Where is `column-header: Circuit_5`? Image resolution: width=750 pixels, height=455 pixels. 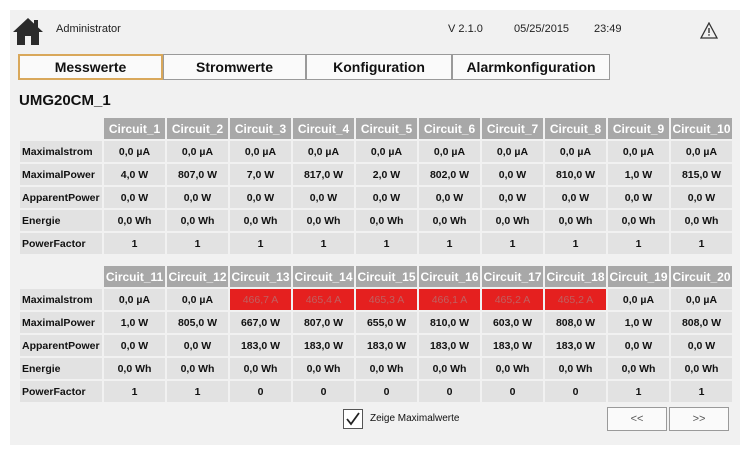
column-header: Circuit_5 is located at coordinates (386, 128).